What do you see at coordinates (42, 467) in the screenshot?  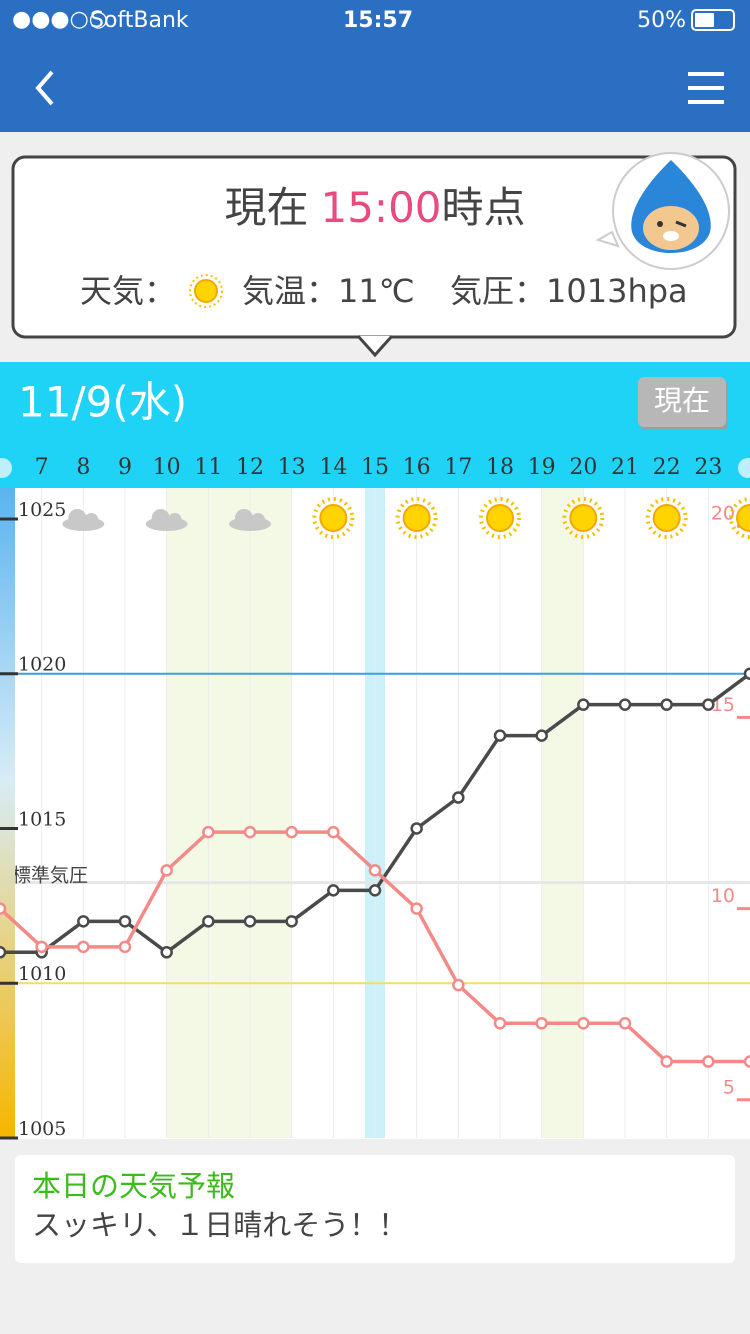 I see `hour-label: 7` at bounding box center [42, 467].